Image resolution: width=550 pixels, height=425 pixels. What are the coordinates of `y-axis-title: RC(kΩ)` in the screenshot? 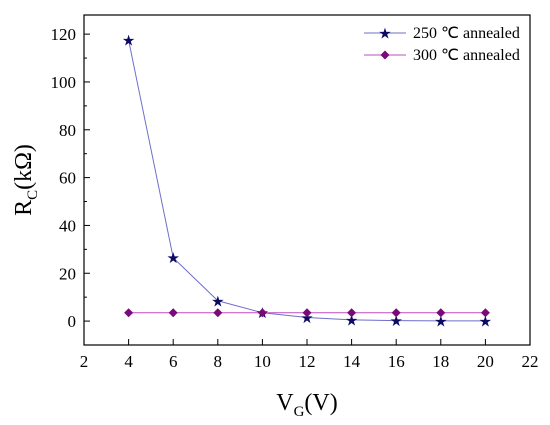 It's located at (26, 180).